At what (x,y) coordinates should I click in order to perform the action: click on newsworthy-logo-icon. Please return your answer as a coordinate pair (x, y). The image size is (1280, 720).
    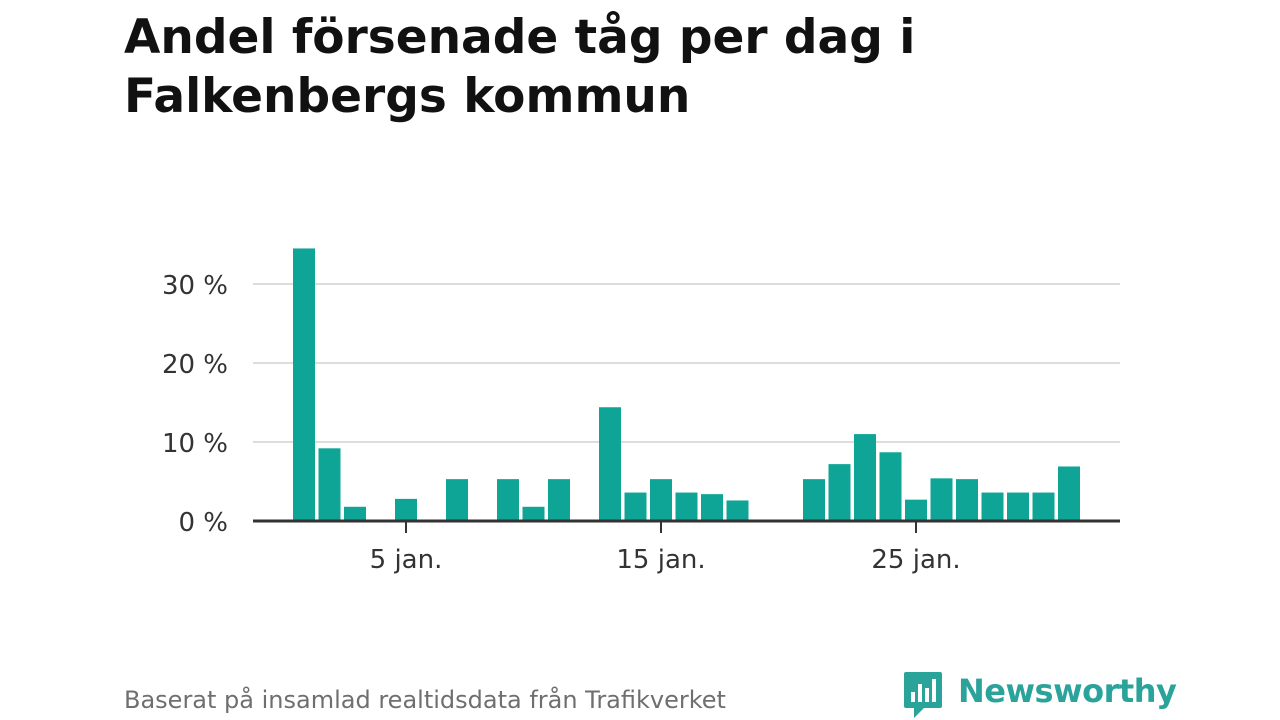
    Looking at the image, I should click on (923, 695).